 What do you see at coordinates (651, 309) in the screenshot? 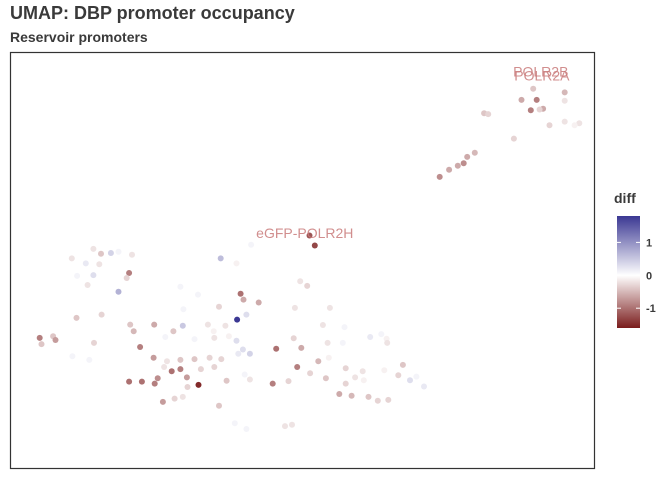
I see `legend-tick-label: -1` at bounding box center [651, 309].